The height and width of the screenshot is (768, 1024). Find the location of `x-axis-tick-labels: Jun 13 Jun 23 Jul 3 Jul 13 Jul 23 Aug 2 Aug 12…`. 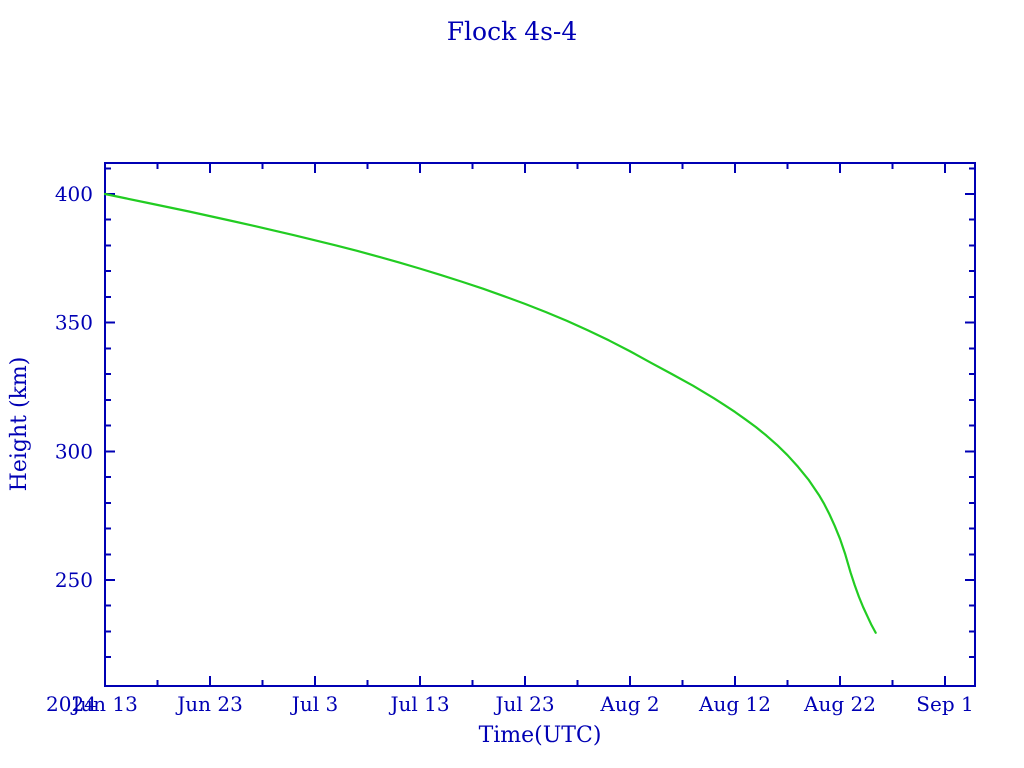

x-axis-tick-labels: Jun 13 Jun 23 Jul 3 Jul 13 Jul 23 Aug 2 Aug 12… is located at coordinates (522, 704).